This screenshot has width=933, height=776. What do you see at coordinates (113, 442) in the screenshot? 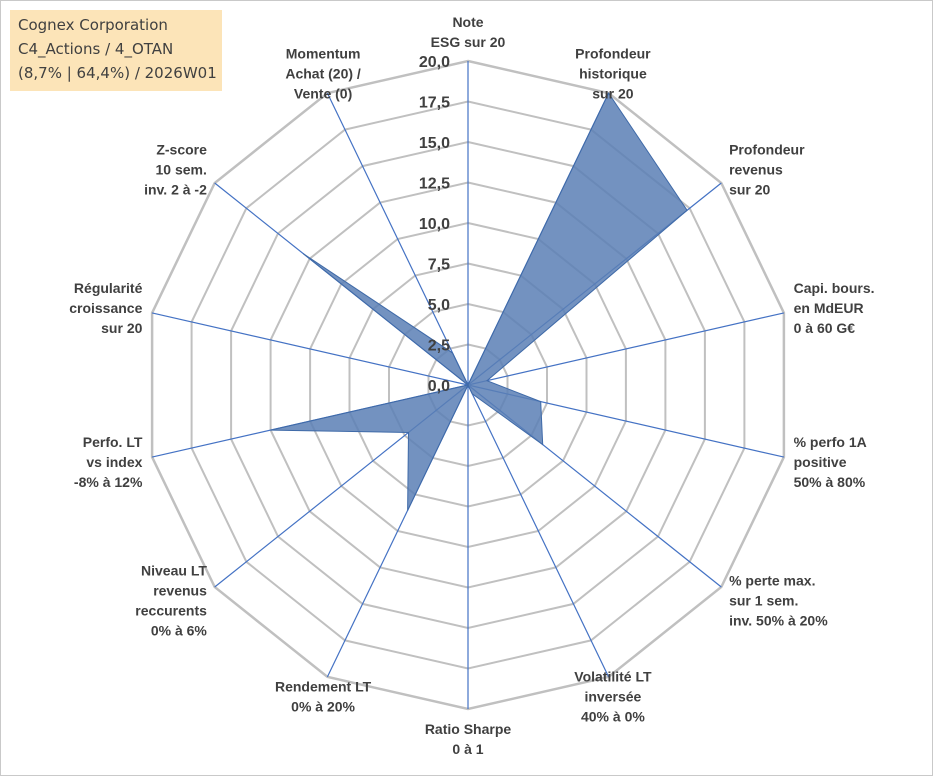
I see `axis-label: Perfo. LT` at bounding box center [113, 442].